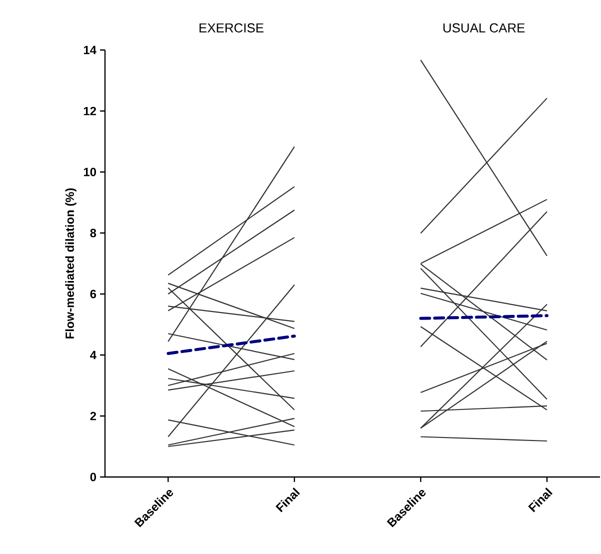 The height and width of the screenshot is (554, 601). I want to click on y-tick-label: 2, so click(93, 416).